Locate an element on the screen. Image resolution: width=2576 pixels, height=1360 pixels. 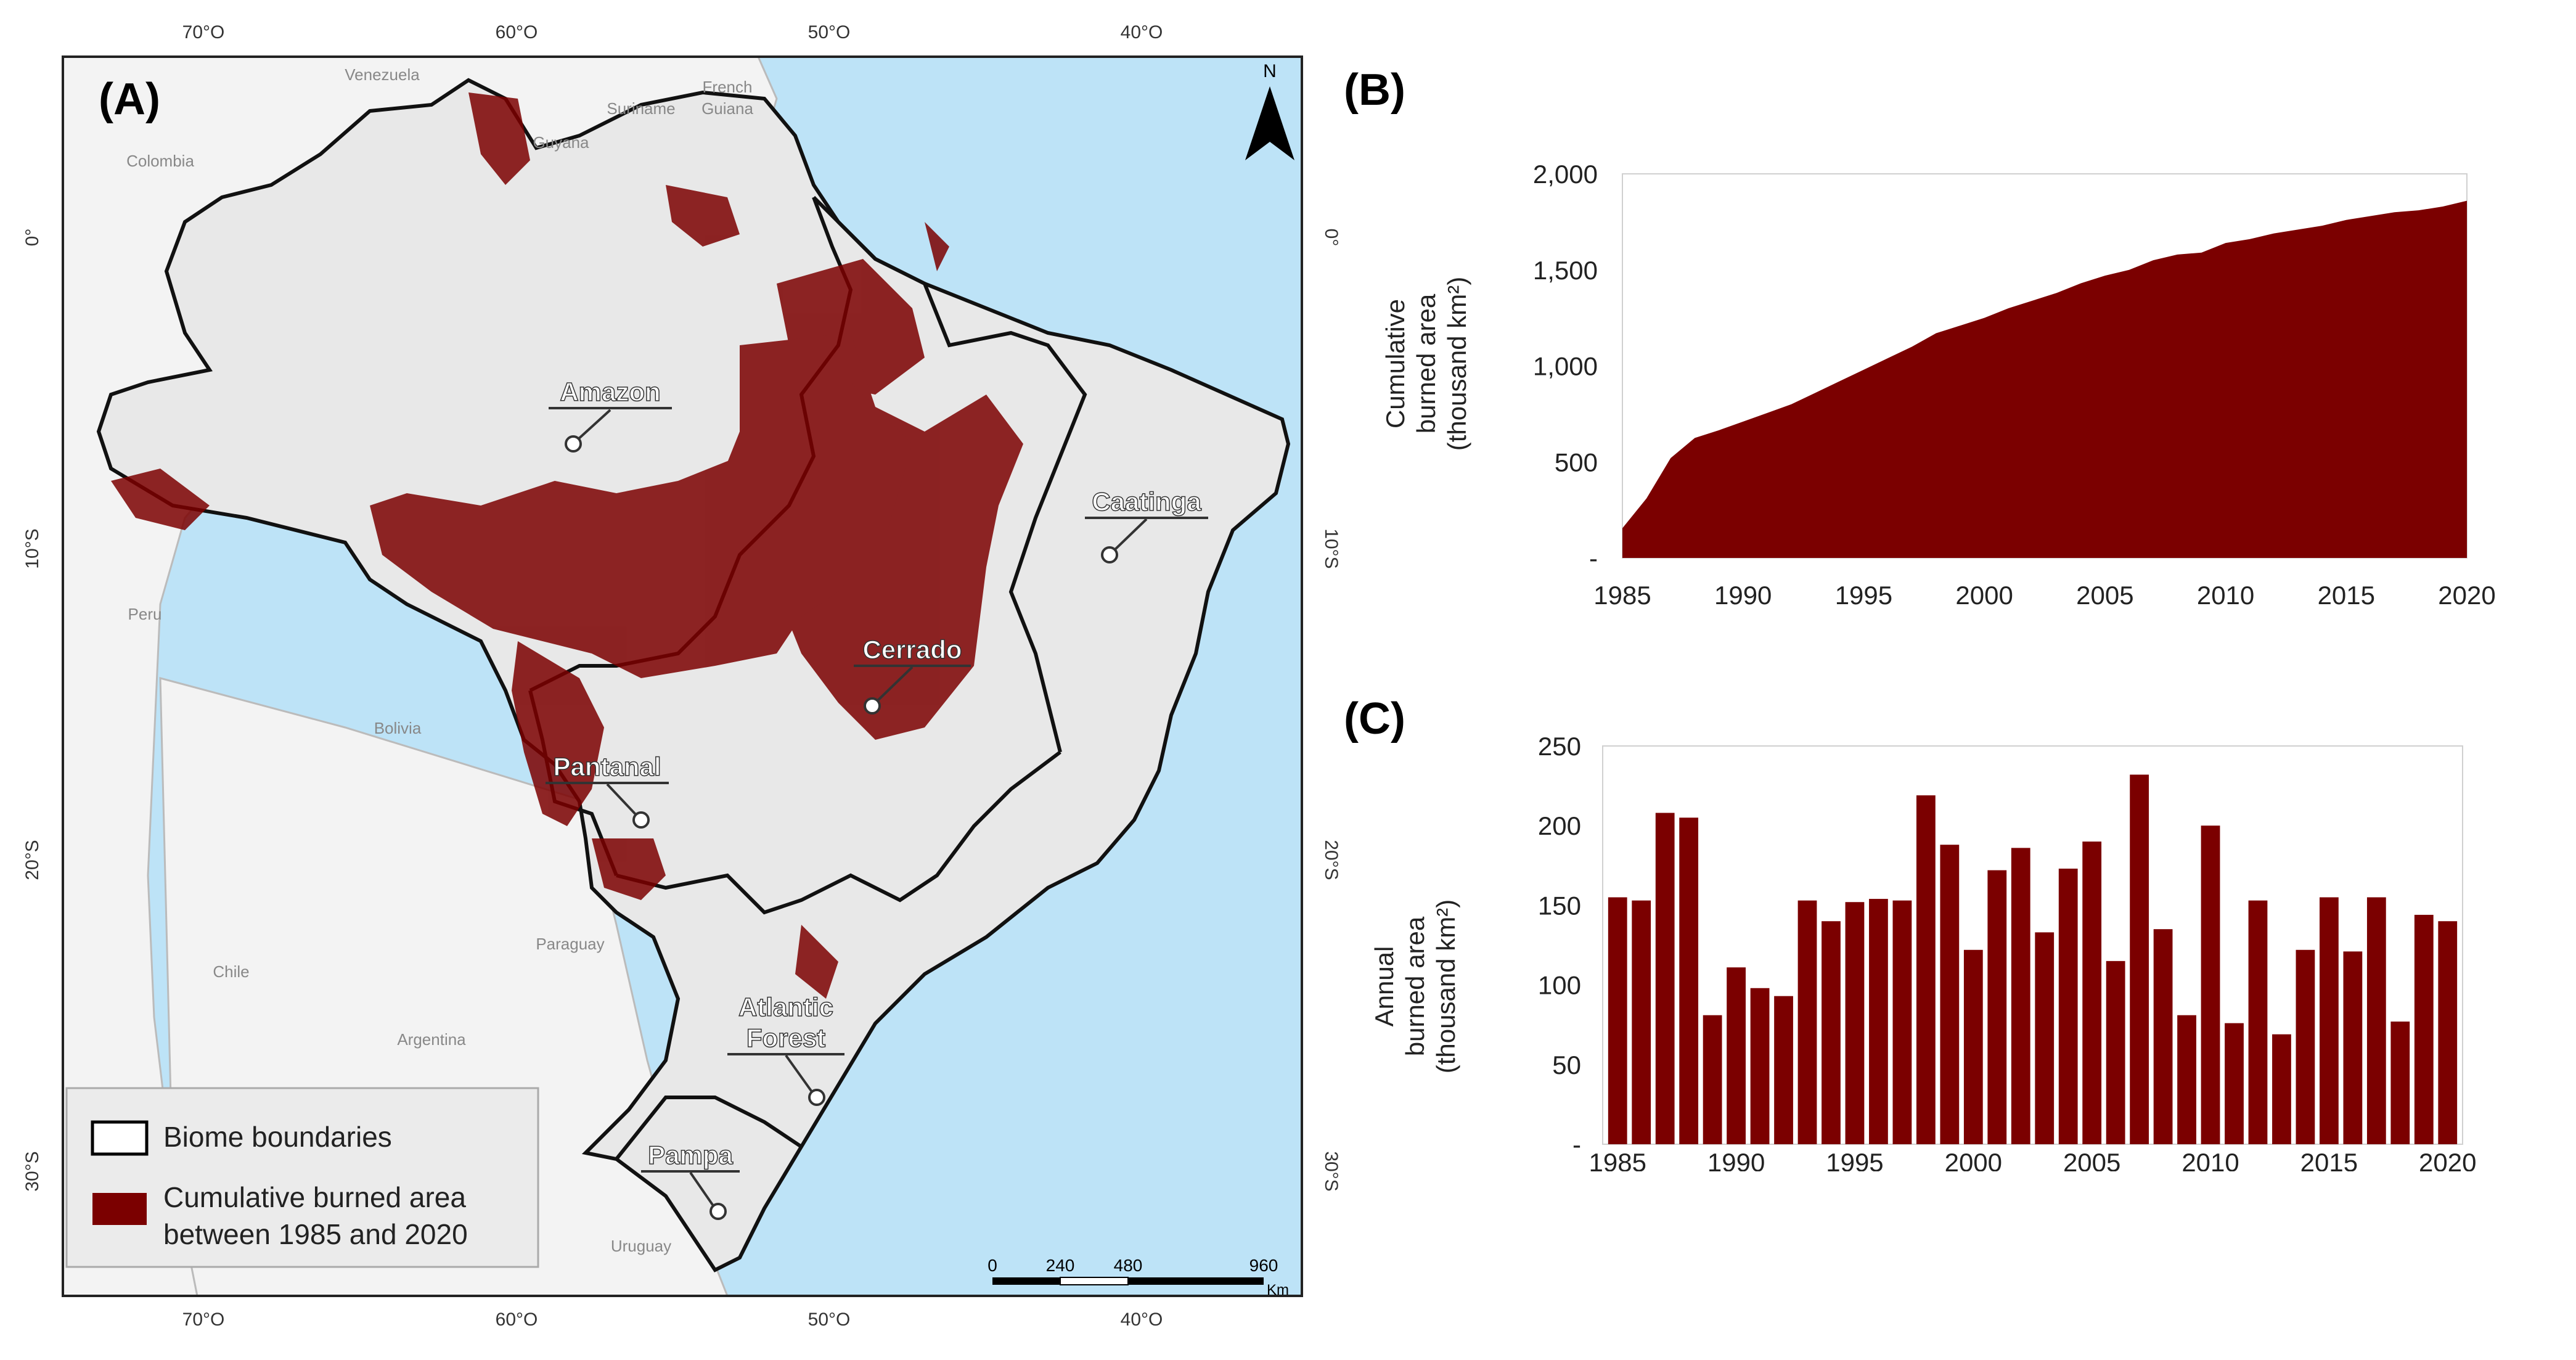
country-paraguay: Paraguay is located at coordinates (570, 944).